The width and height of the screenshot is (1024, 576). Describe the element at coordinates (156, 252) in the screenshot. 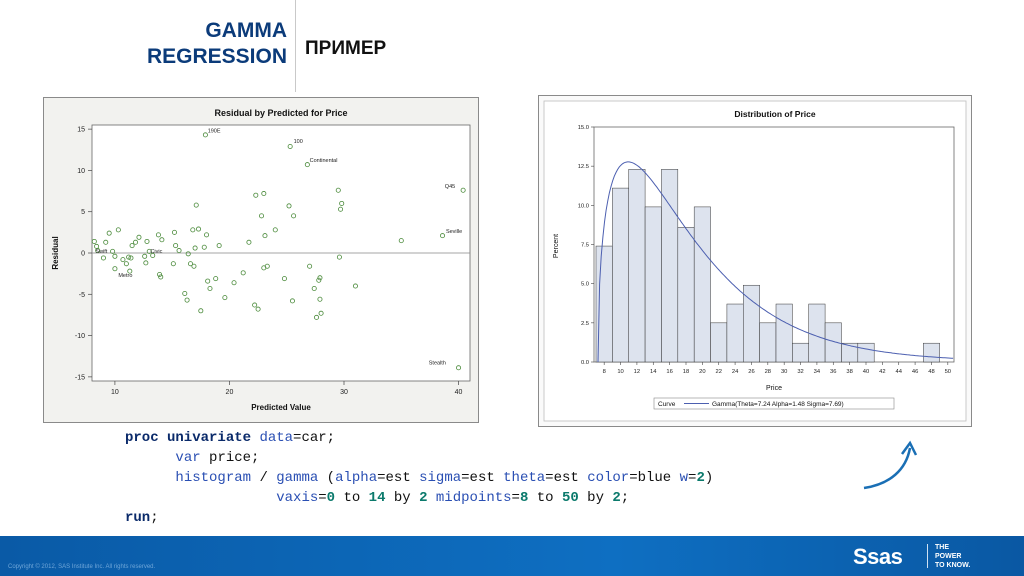

I see `point-label: Civic` at that location.